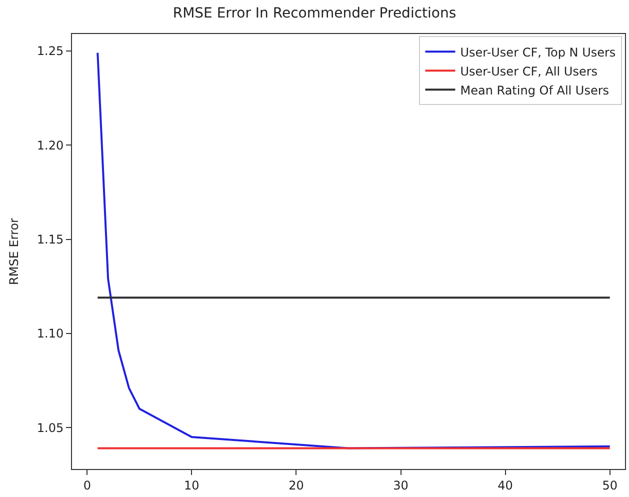 The height and width of the screenshot is (497, 629). I want to click on chart-title: RMSE Error In Recommender Predictions, so click(314, 13).